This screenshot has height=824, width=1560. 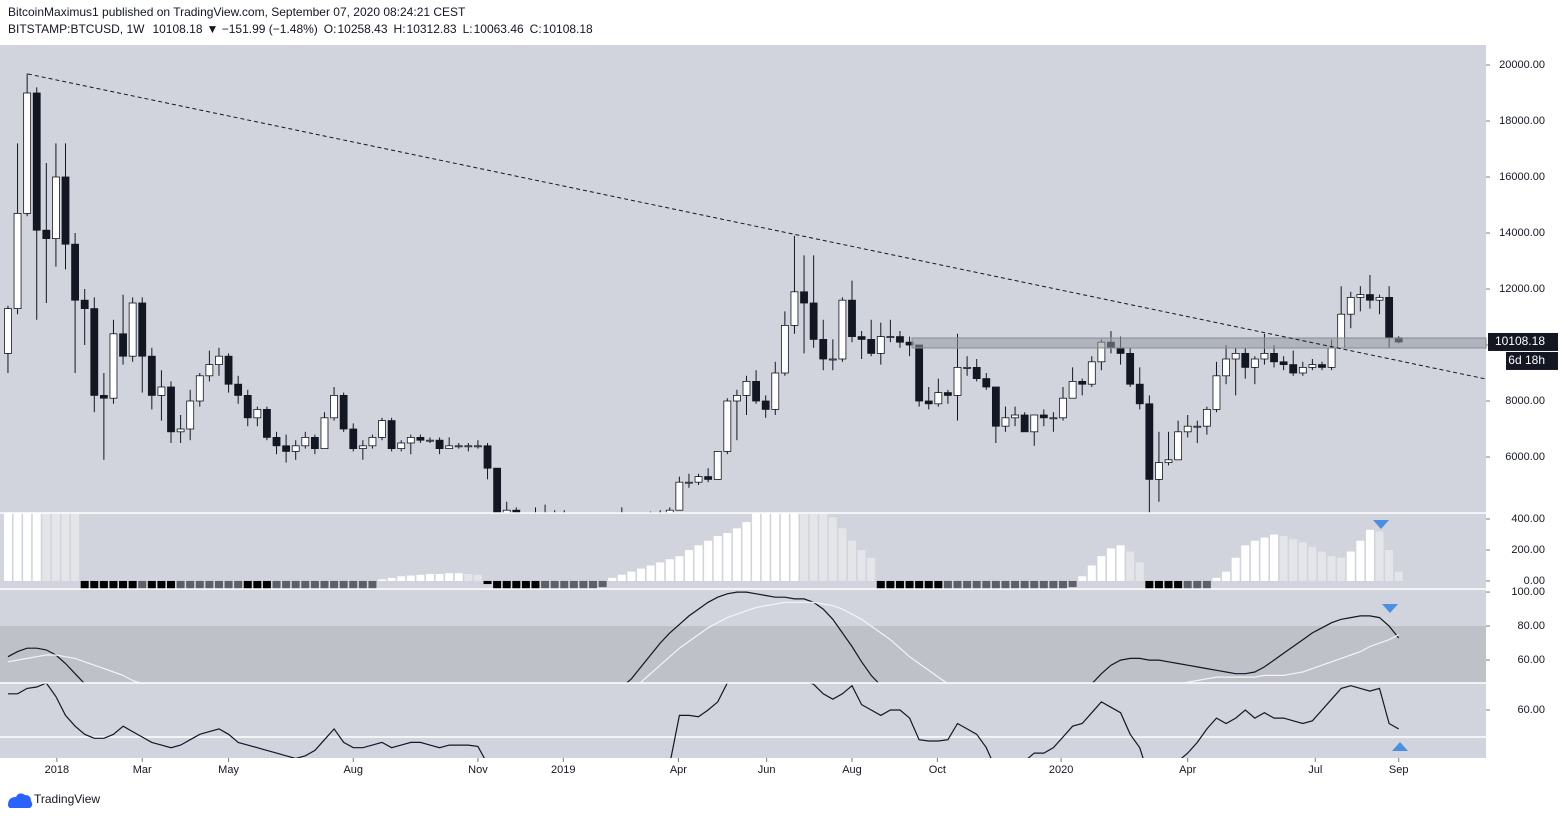 I want to click on legend-text: BITSTAMP:BTCUSD, 1W, so click(x=76, y=29).